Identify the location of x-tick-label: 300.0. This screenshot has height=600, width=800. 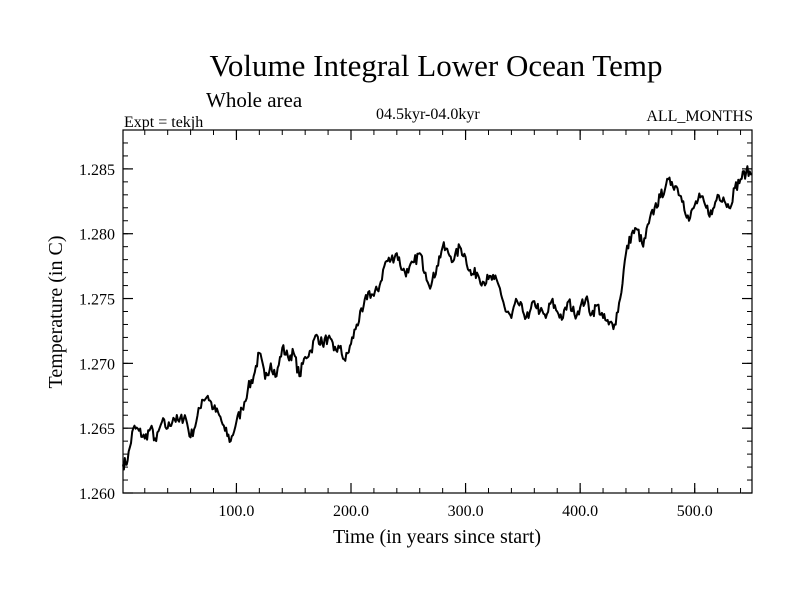
(466, 511).